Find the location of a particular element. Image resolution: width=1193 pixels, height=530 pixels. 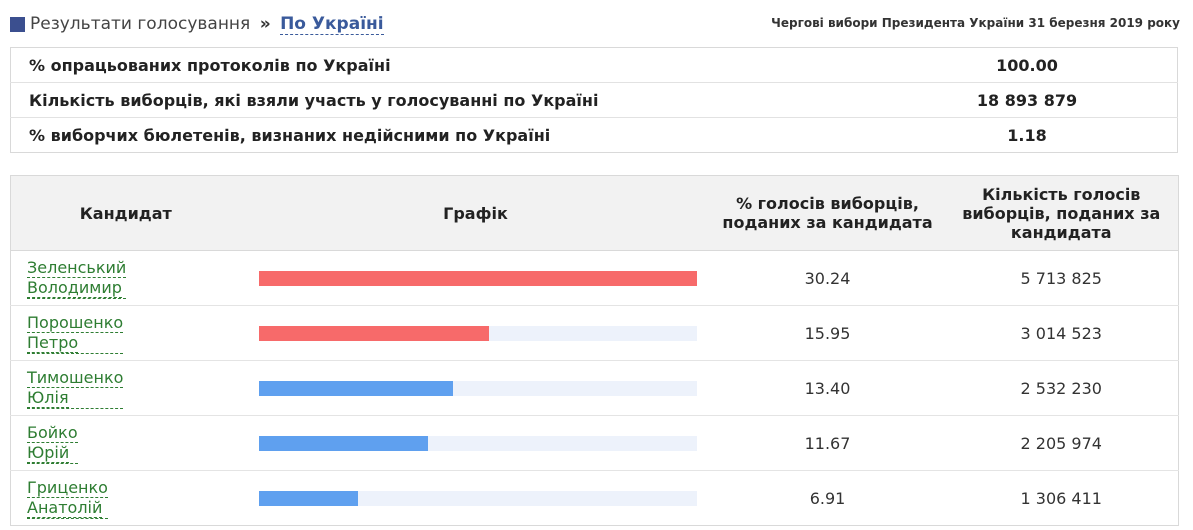

votes-cell: 2 205 974 is located at coordinates (1061, 443).